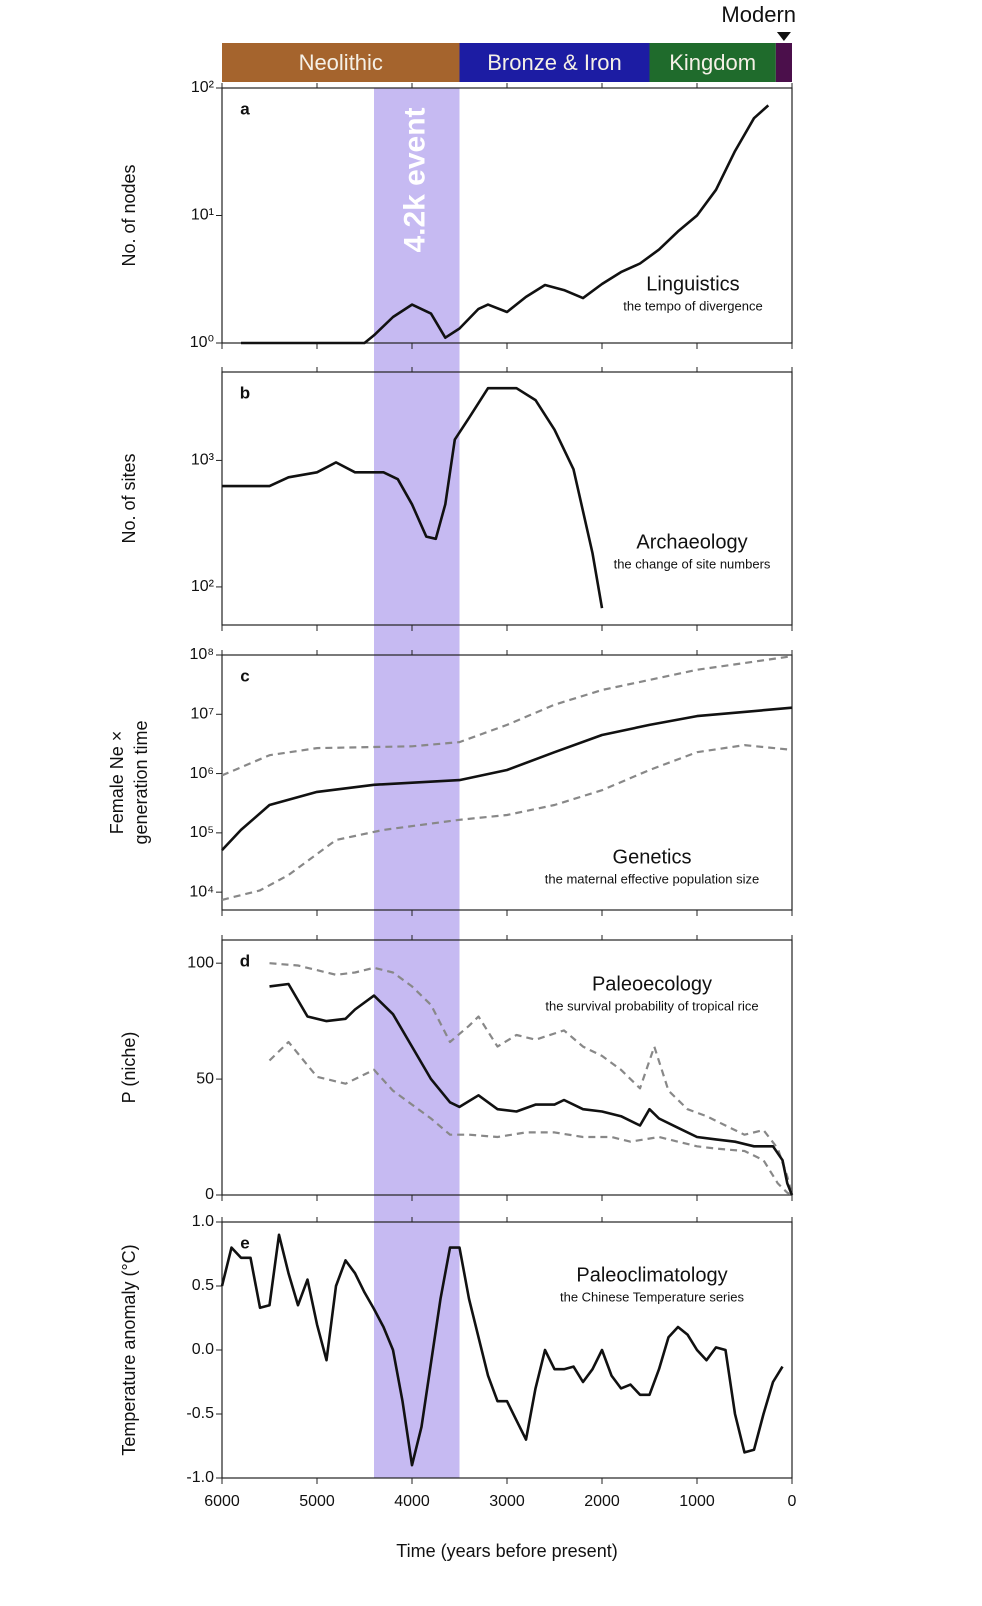 Image resolution: width=982 pixels, height=1606 pixels. What do you see at coordinates (245, 960) in the screenshot?
I see `panel-letter: d` at bounding box center [245, 960].